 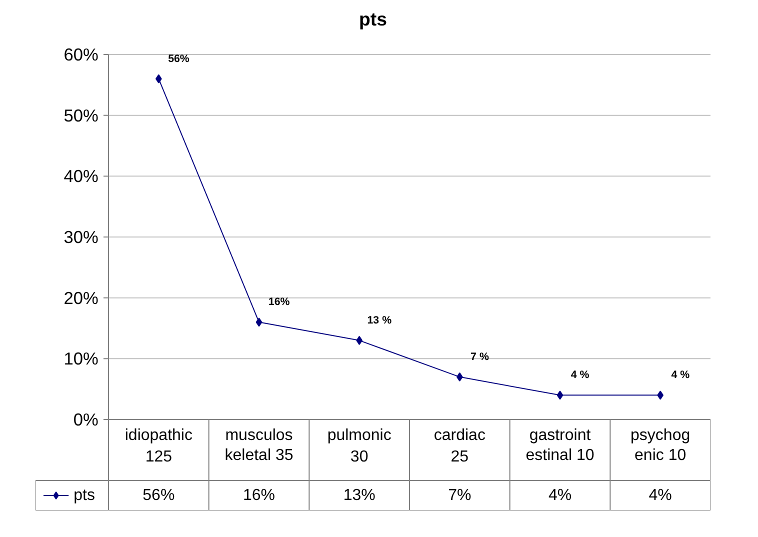 What do you see at coordinates (81, 237) in the screenshot?
I see `y-tick-label: 30%` at bounding box center [81, 237].